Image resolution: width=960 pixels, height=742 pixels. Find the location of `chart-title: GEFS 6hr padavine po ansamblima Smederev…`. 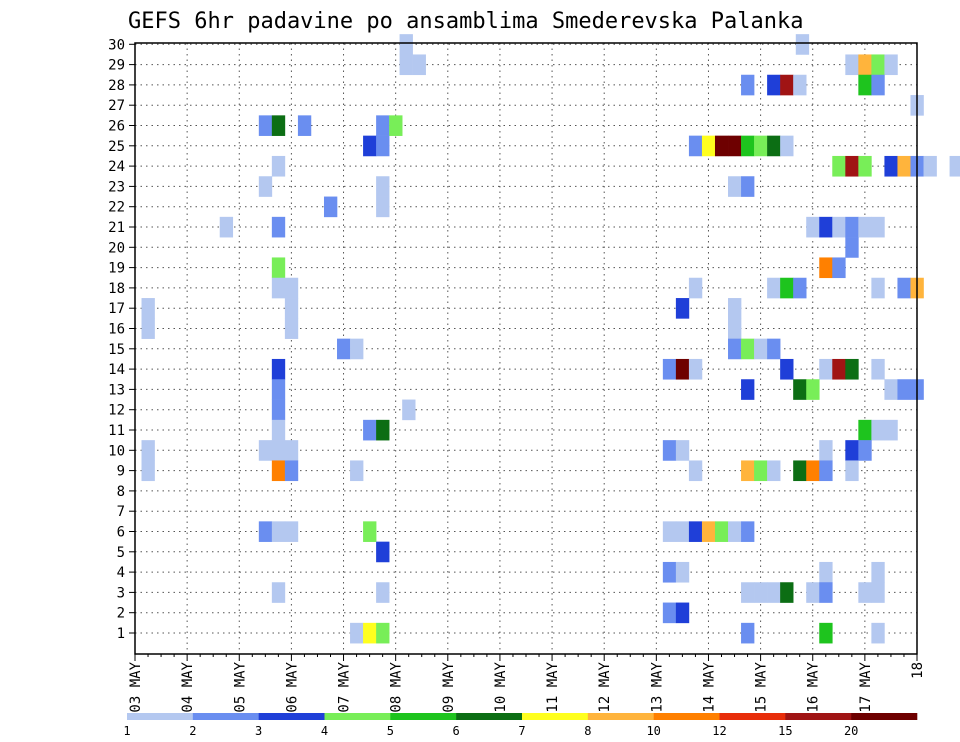

chart-title: GEFS 6hr padavine po ansamblima Smederev… is located at coordinates (466, 21).